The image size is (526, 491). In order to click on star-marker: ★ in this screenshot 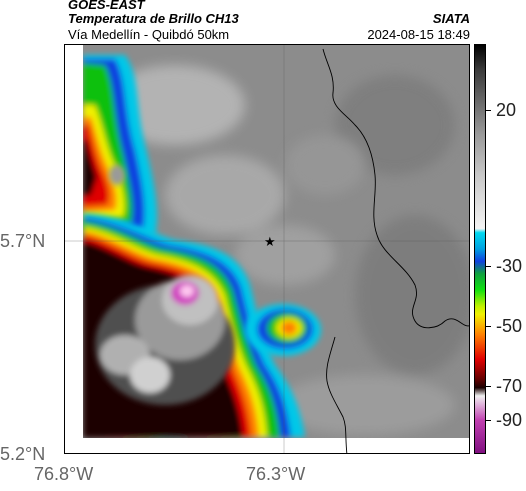, I will do `click(270, 242)`.